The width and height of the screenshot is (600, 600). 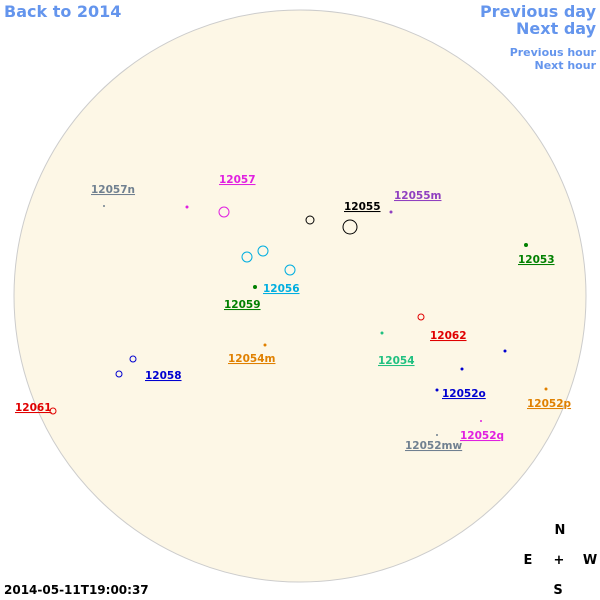 I want to click on region-label: 12052mw, so click(x=433, y=446).